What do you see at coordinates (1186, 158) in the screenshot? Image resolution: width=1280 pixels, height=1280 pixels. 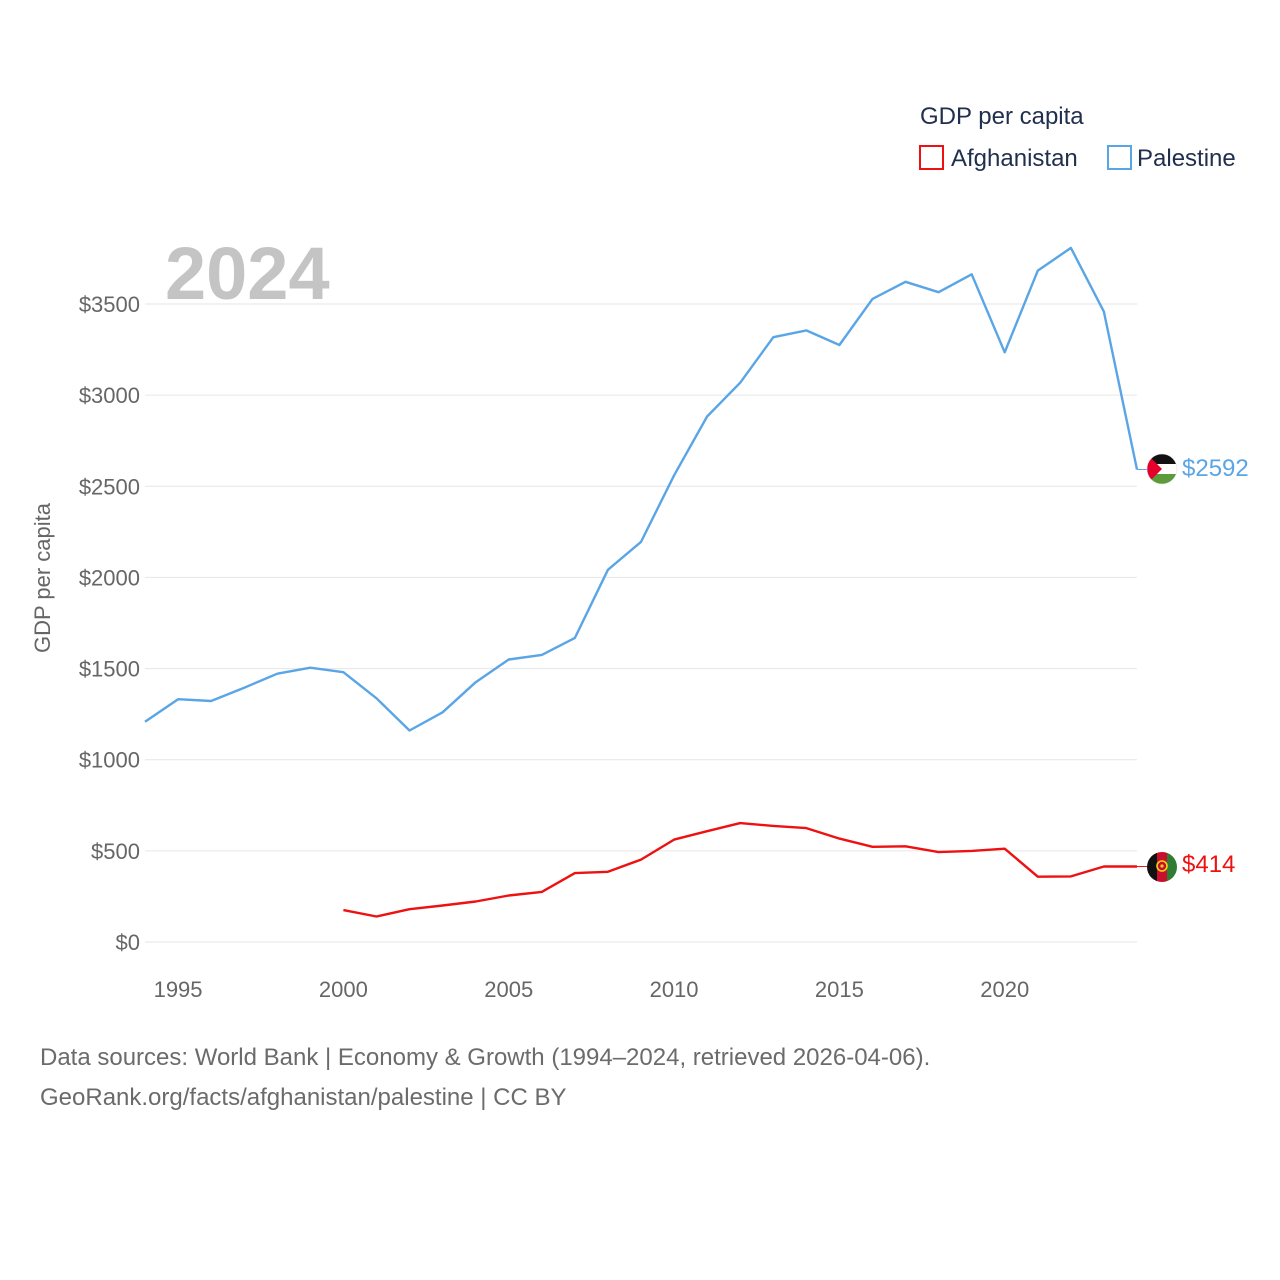 I see `legend-label-palestine: Palestine` at bounding box center [1186, 158].